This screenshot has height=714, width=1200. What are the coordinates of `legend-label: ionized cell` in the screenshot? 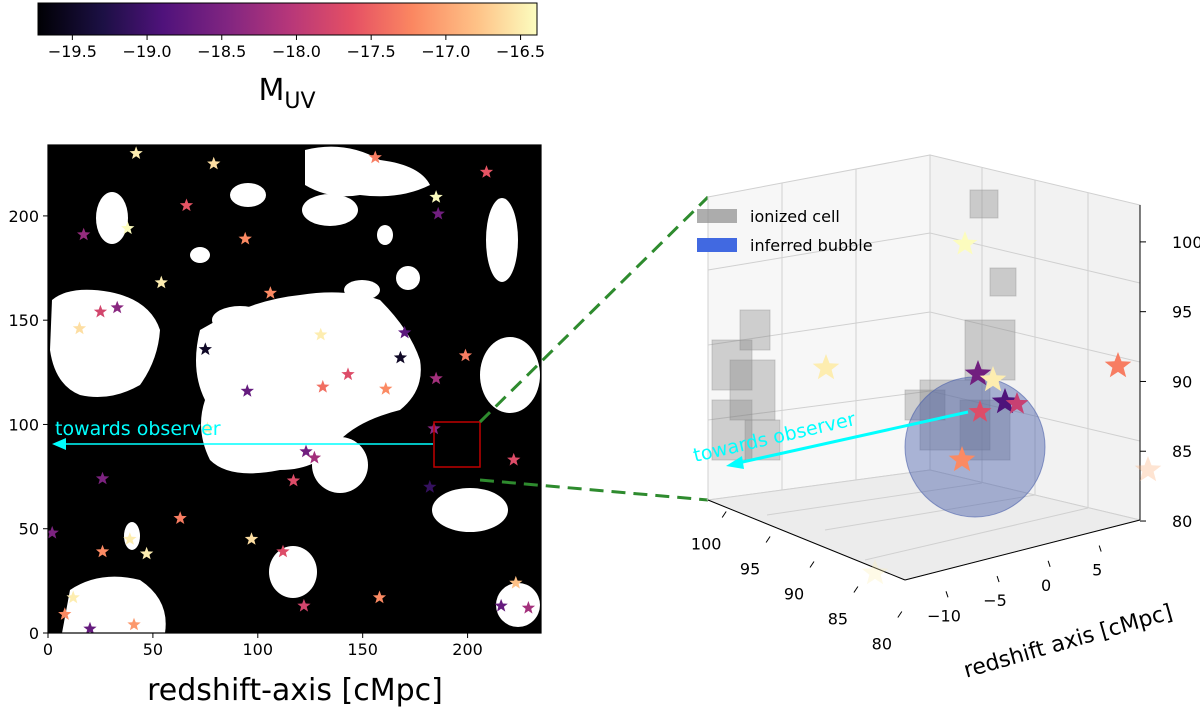 It's located at (795, 216).